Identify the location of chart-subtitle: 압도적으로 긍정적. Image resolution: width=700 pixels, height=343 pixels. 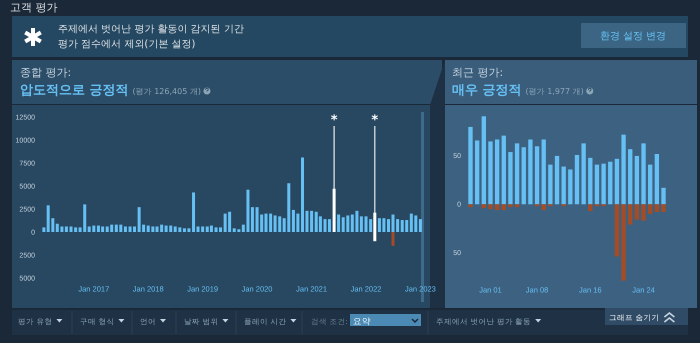
(74, 90).